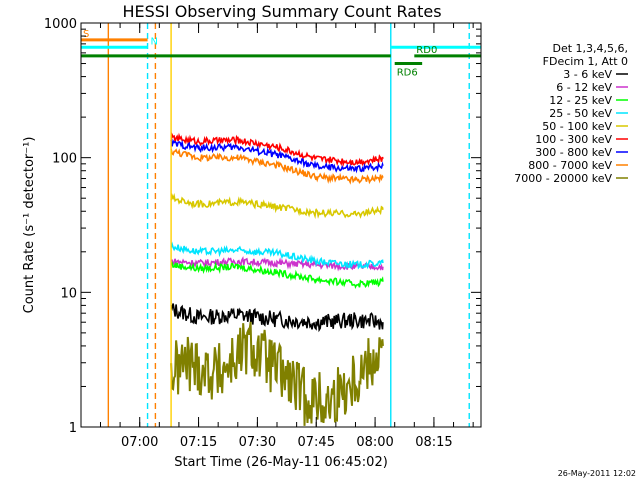  What do you see at coordinates (277, 150) in the screenshot?
I see `series-line-100-300-kev` at bounding box center [277, 150].